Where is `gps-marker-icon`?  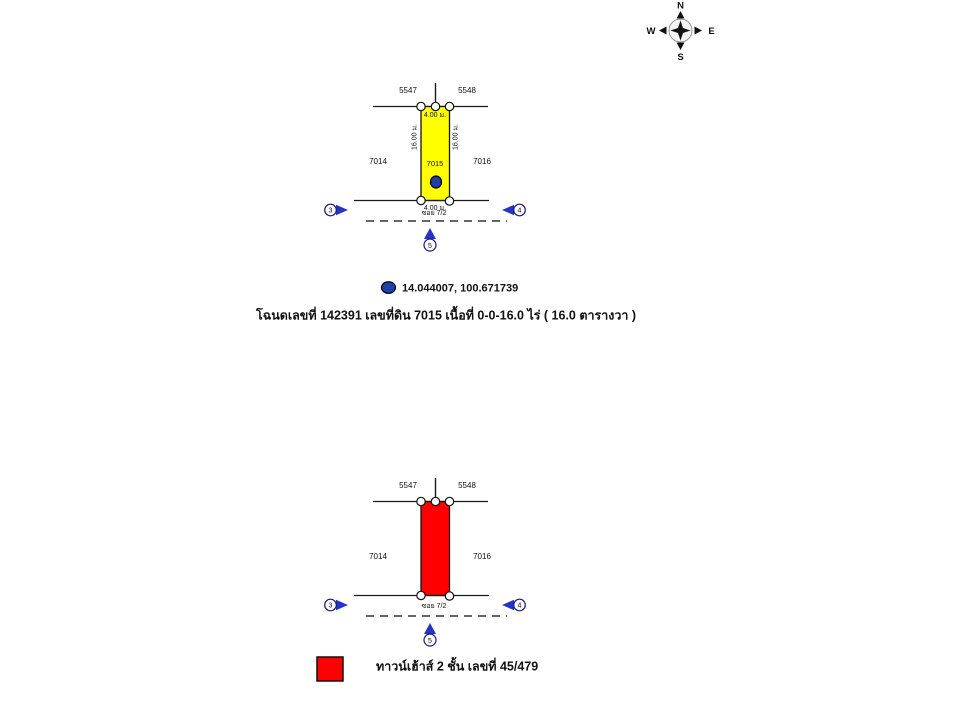 gps-marker-icon is located at coordinates (436, 182).